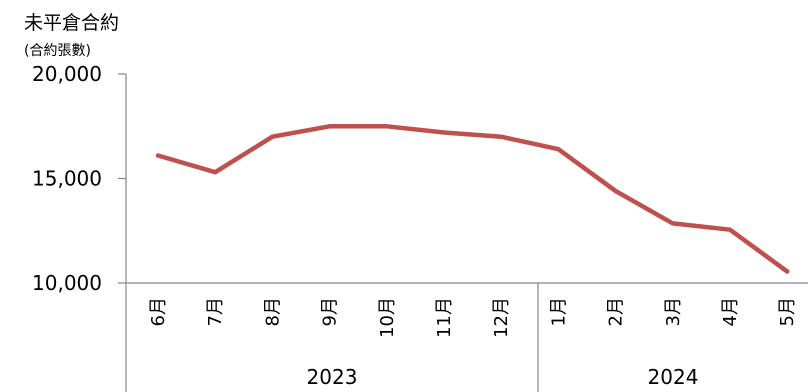 The height and width of the screenshot is (392, 808). I want to click on chart-title: 未平倉合約, so click(72, 23).